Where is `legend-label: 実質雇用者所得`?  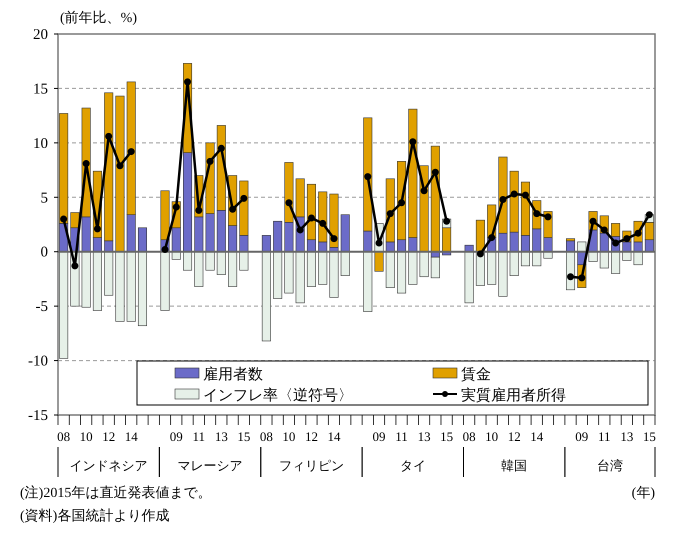
legend-label: 実質雇用者所得 is located at coordinates (513, 395).